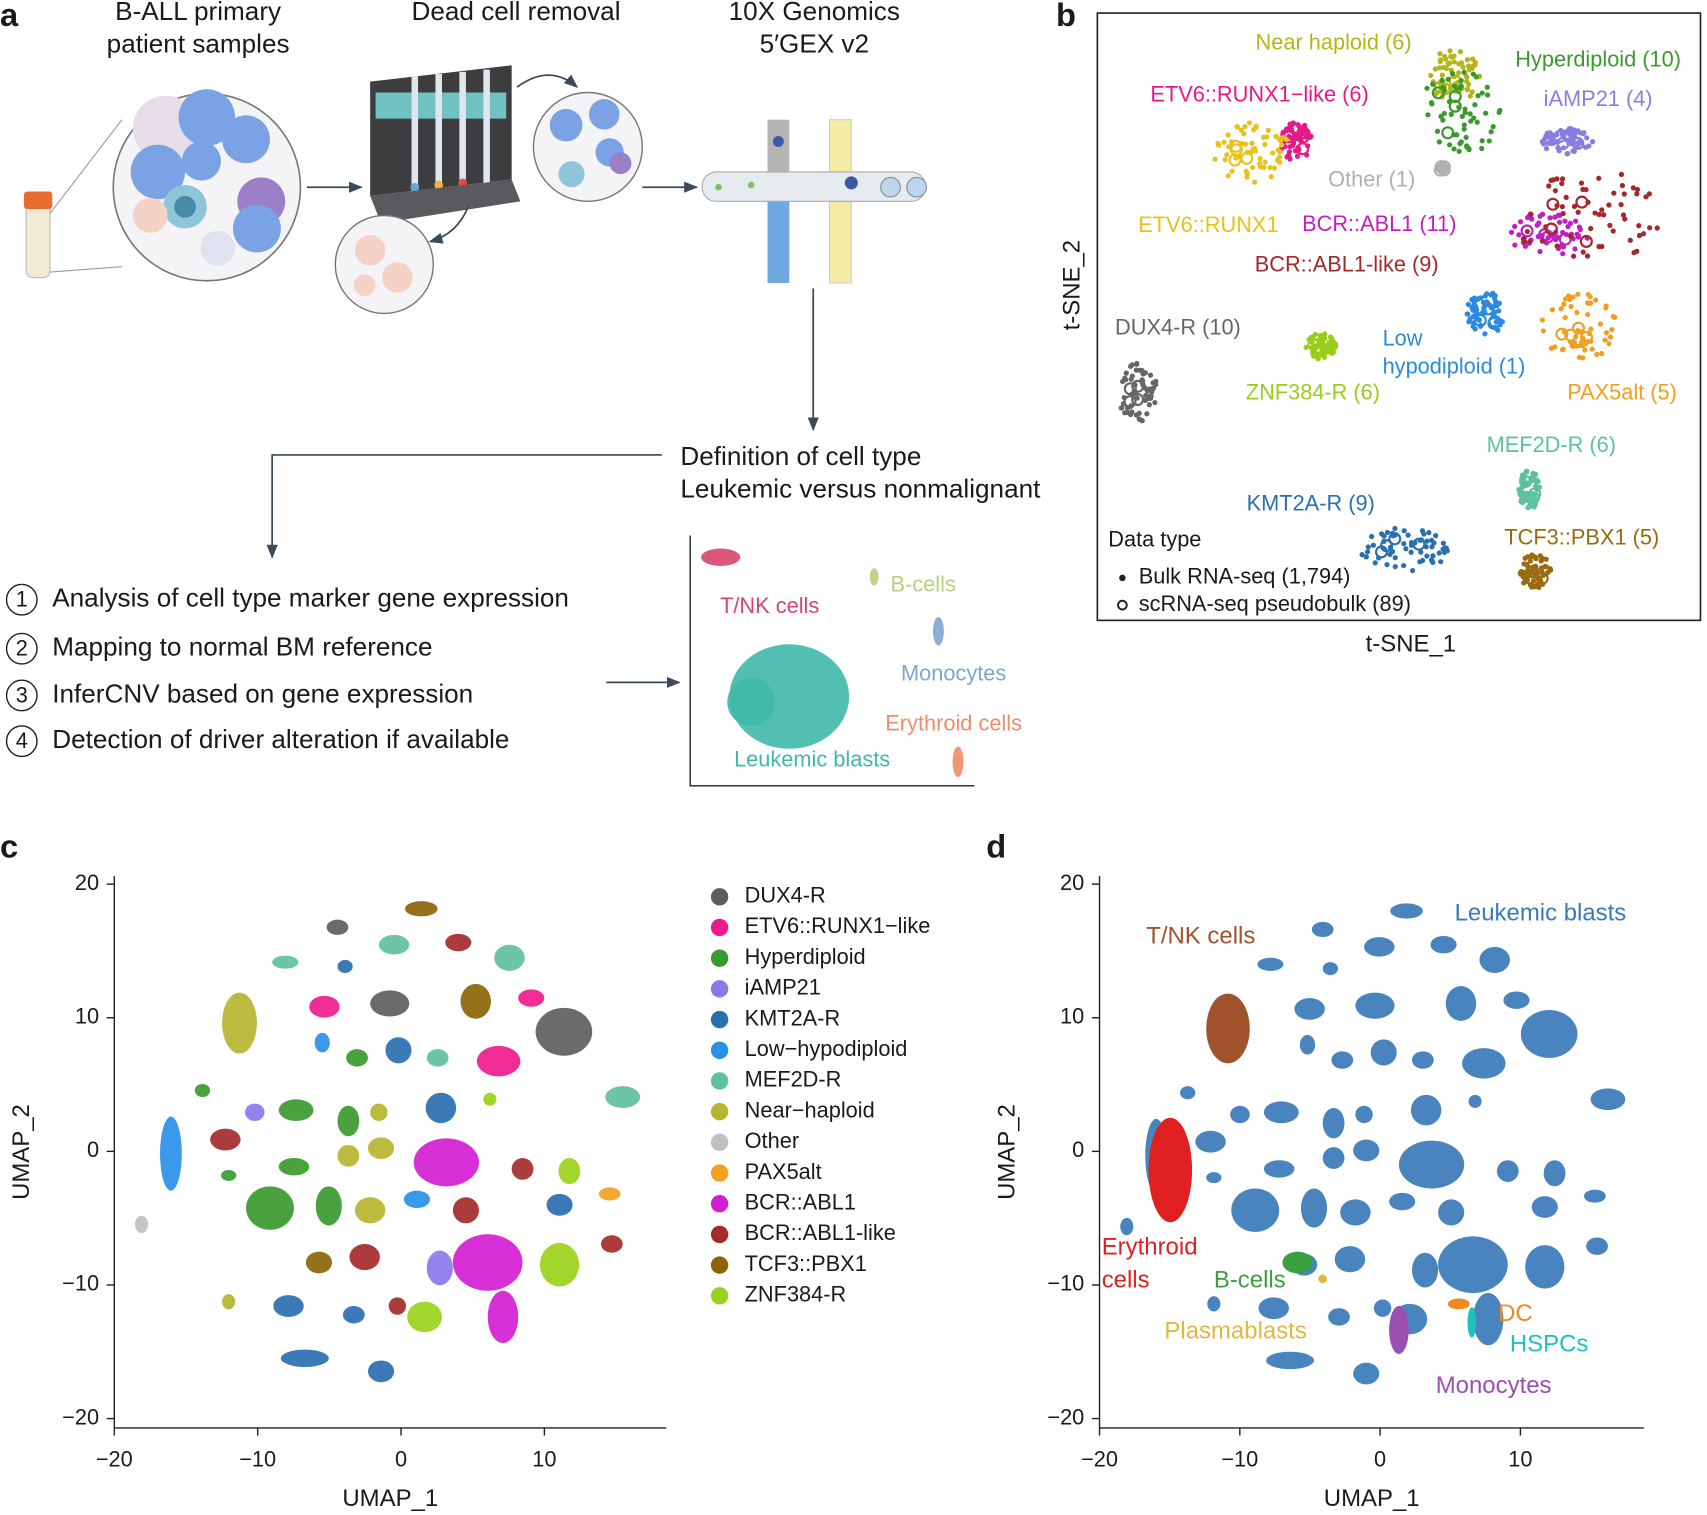  I want to click on step-number: 2, so click(22, 648).